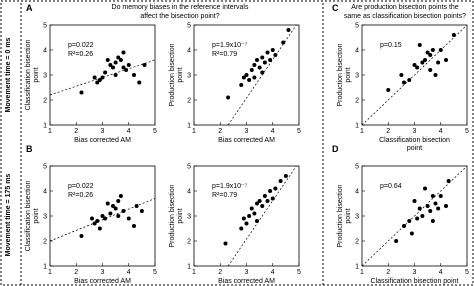 This screenshot has width=474, height=286. I want to click on annotation: R²=0.26, so click(80, 54).